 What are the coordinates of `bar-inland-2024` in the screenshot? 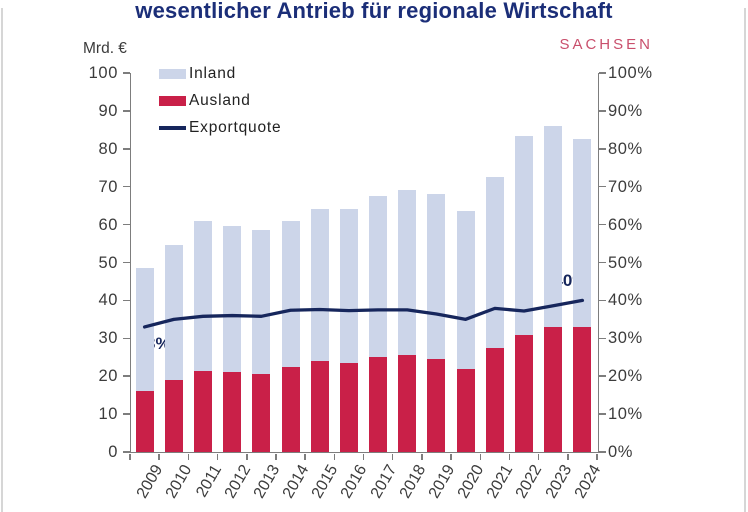 It's located at (582, 233).